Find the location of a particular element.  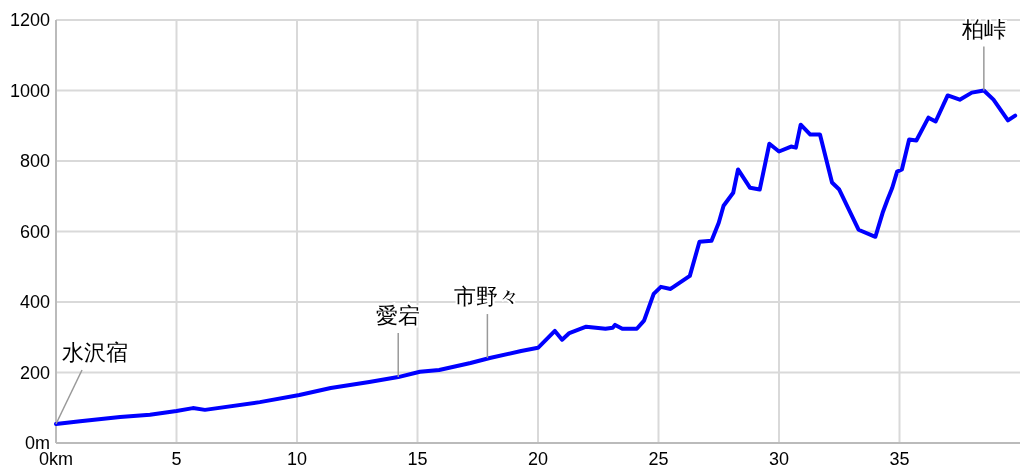

annotation: 柏峠 is located at coordinates (983, 29).